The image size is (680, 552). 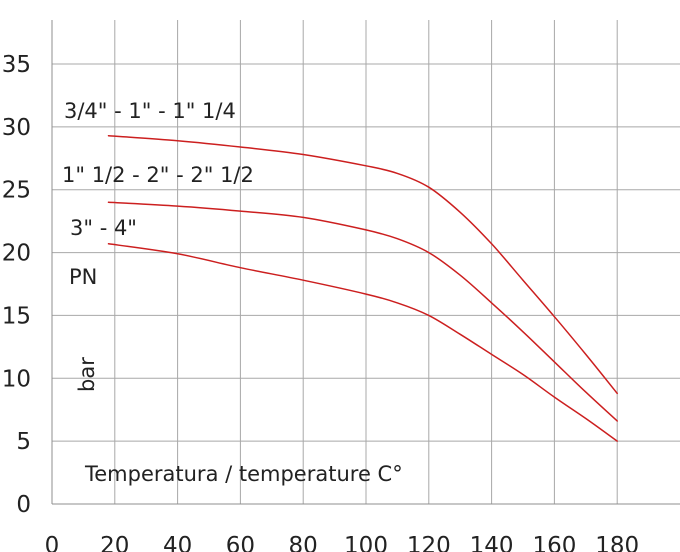 What do you see at coordinates (158, 175) in the screenshot?
I see `series-label-1-1-2-to-2-1-2: 1" 1/2 - 2" - 2" 1/2` at bounding box center [158, 175].